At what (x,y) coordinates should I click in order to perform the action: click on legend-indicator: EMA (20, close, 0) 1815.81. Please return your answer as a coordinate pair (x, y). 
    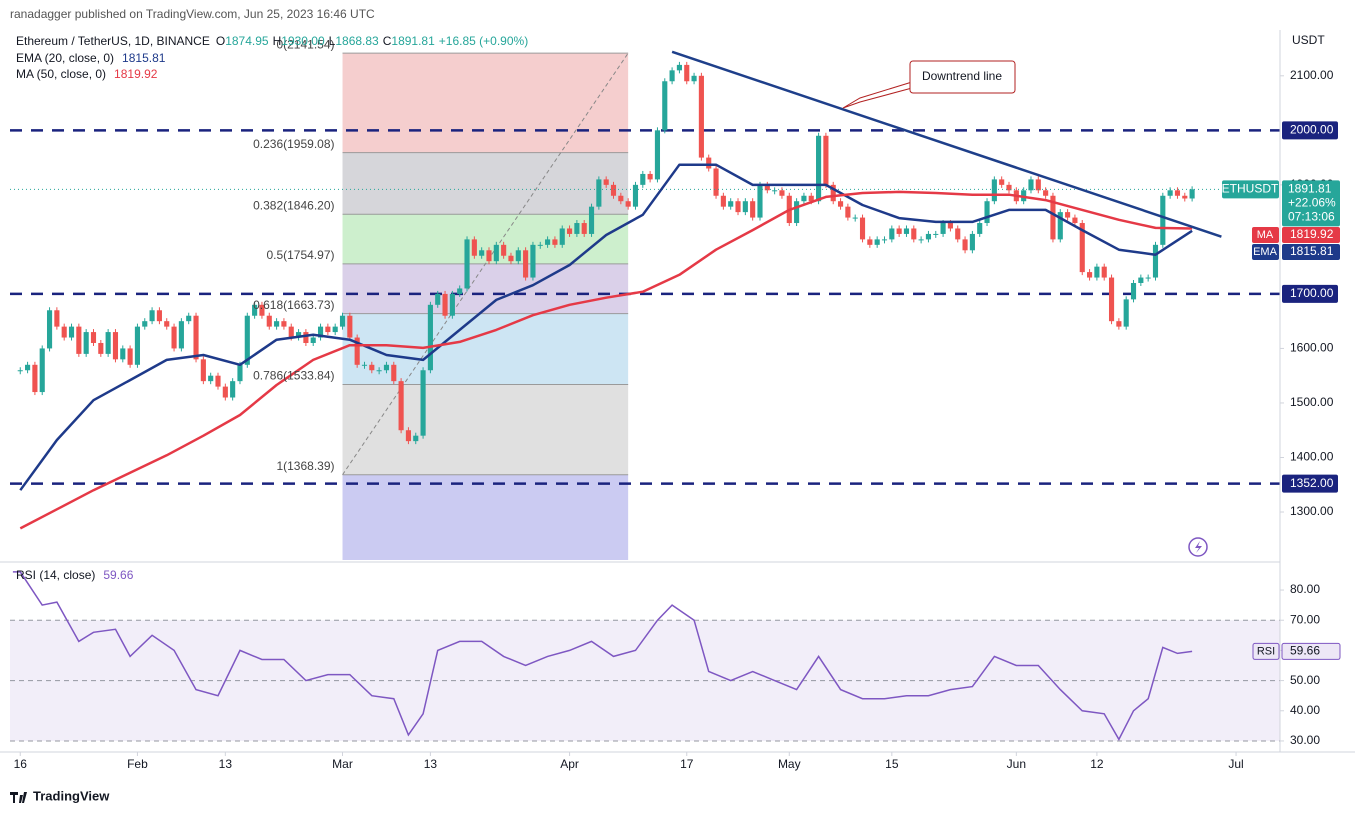
    Looking at the image, I should click on (91, 58).